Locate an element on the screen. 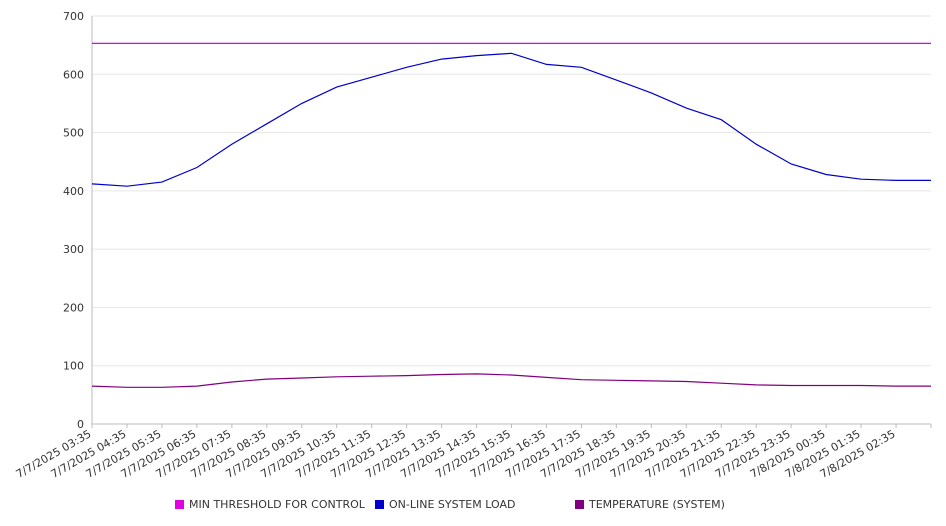 The width and height of the screenshot is (946, 526). y-tick-label: 700 is located at coordinates (73, 16).